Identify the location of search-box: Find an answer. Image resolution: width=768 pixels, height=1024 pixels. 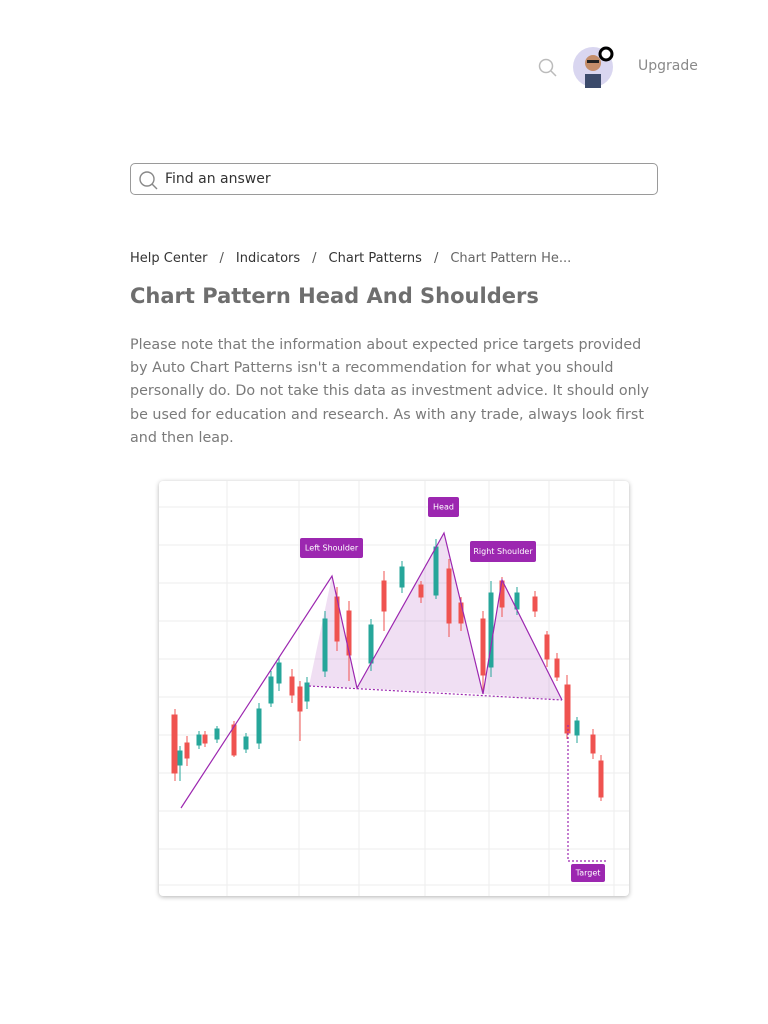
(394, 179).